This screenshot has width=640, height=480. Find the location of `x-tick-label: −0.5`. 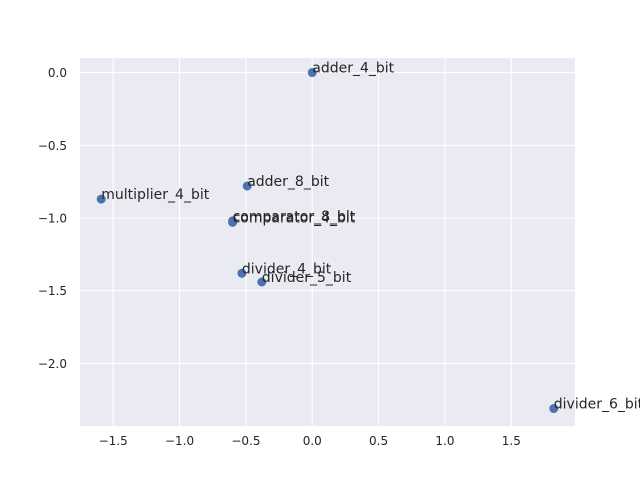

x-tick-label: −0.5 is located at coordinates (245, 441).